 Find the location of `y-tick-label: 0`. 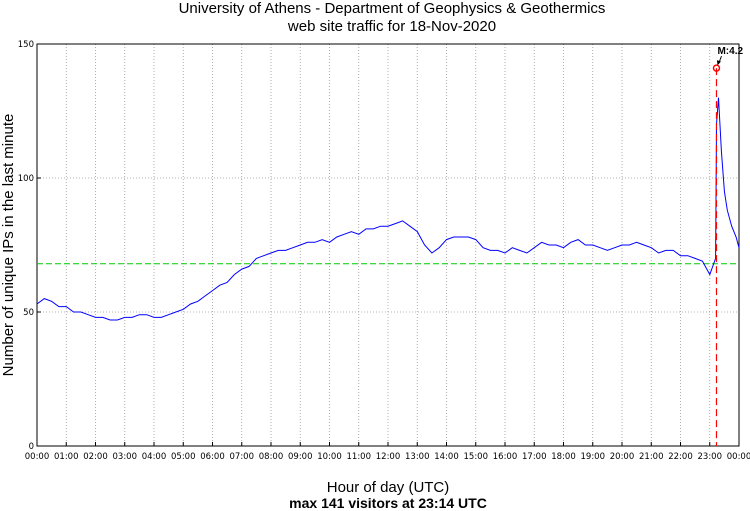

y-tick-label: 0 is located at coordinates (31, 447).